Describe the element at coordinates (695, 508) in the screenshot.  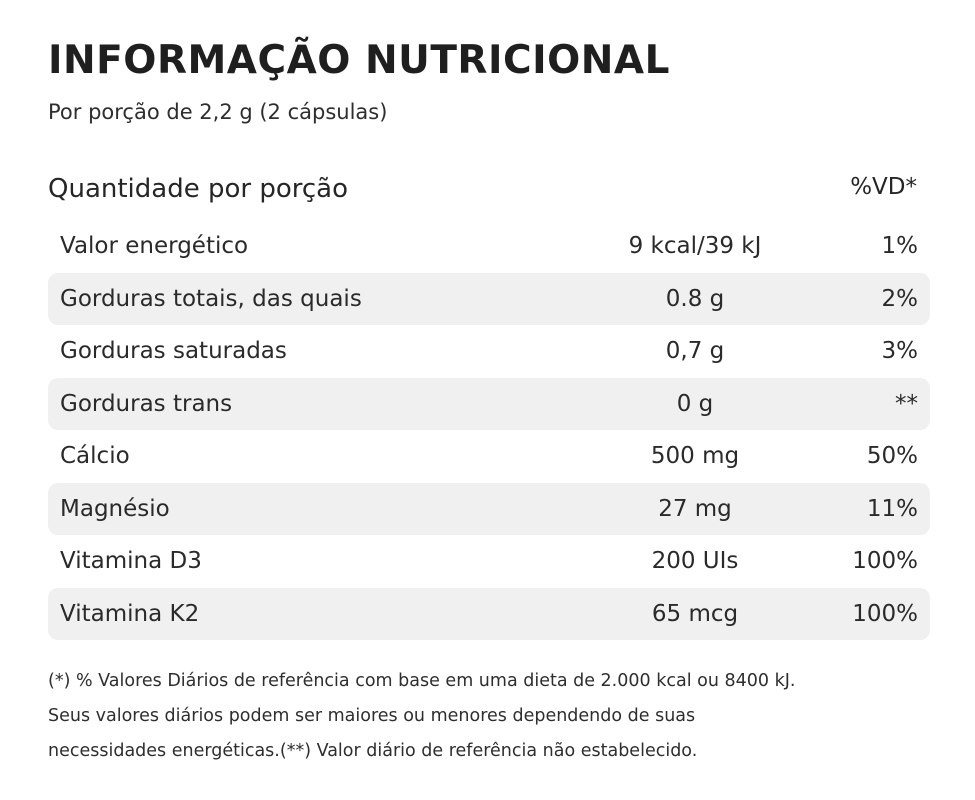
I see `nutrient-amount: 27 mg` at that location.